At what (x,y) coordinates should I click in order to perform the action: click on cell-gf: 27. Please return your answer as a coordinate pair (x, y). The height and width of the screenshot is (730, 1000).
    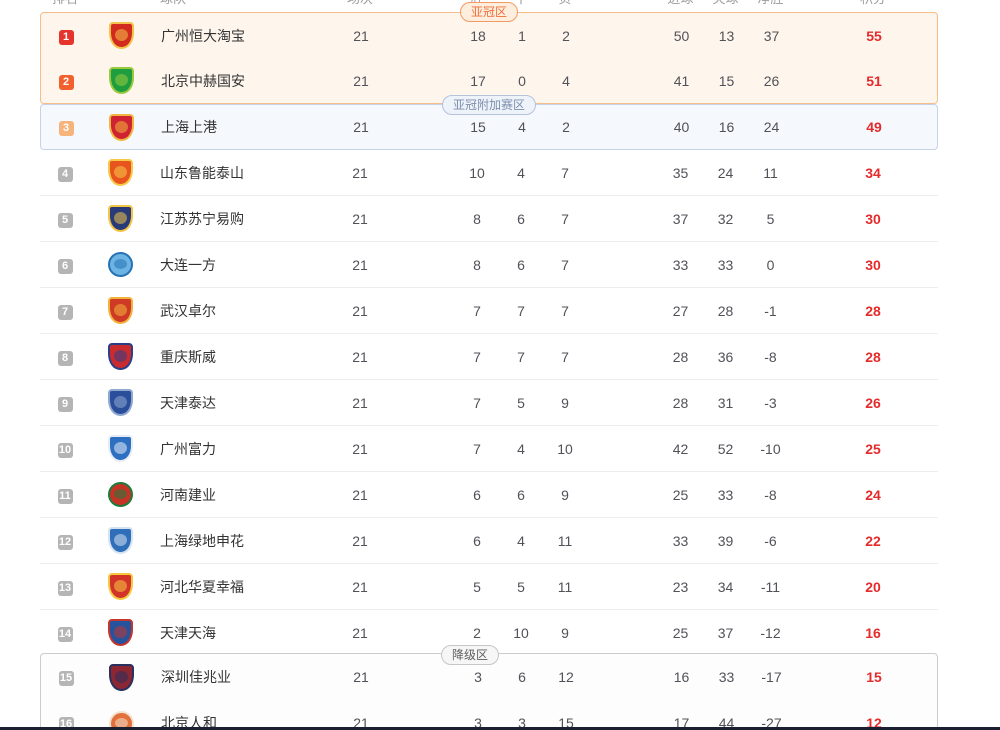
    Looking at the image, I should click on (680, 310).